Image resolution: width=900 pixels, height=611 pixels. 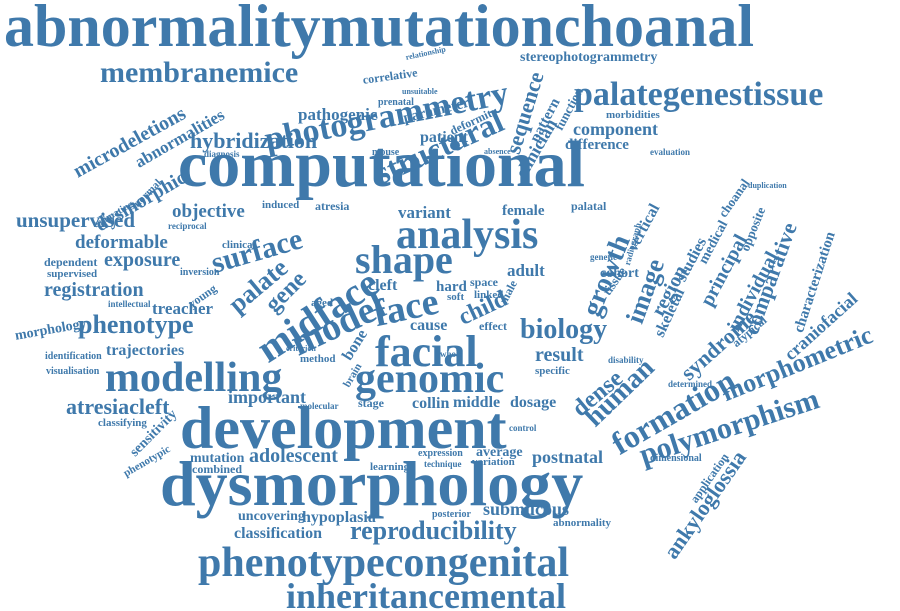 What do you see at coordinates (129, 304) in the screenshot?
I see `cloud-word: intellectual` at bounding box center [129, 304].